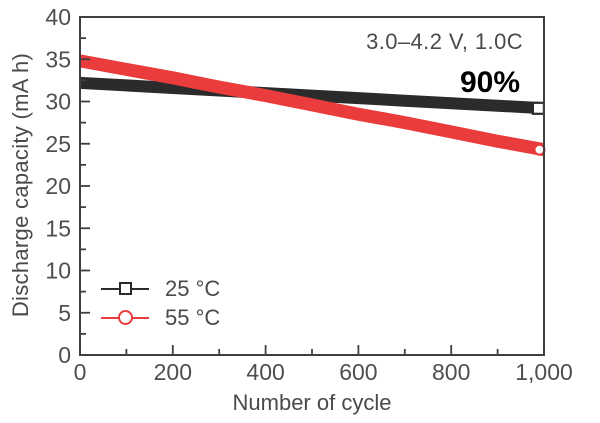 This screenshot has height=423, width=600. I want to click on y-axis-tick-label: 30, so click(58, 102).